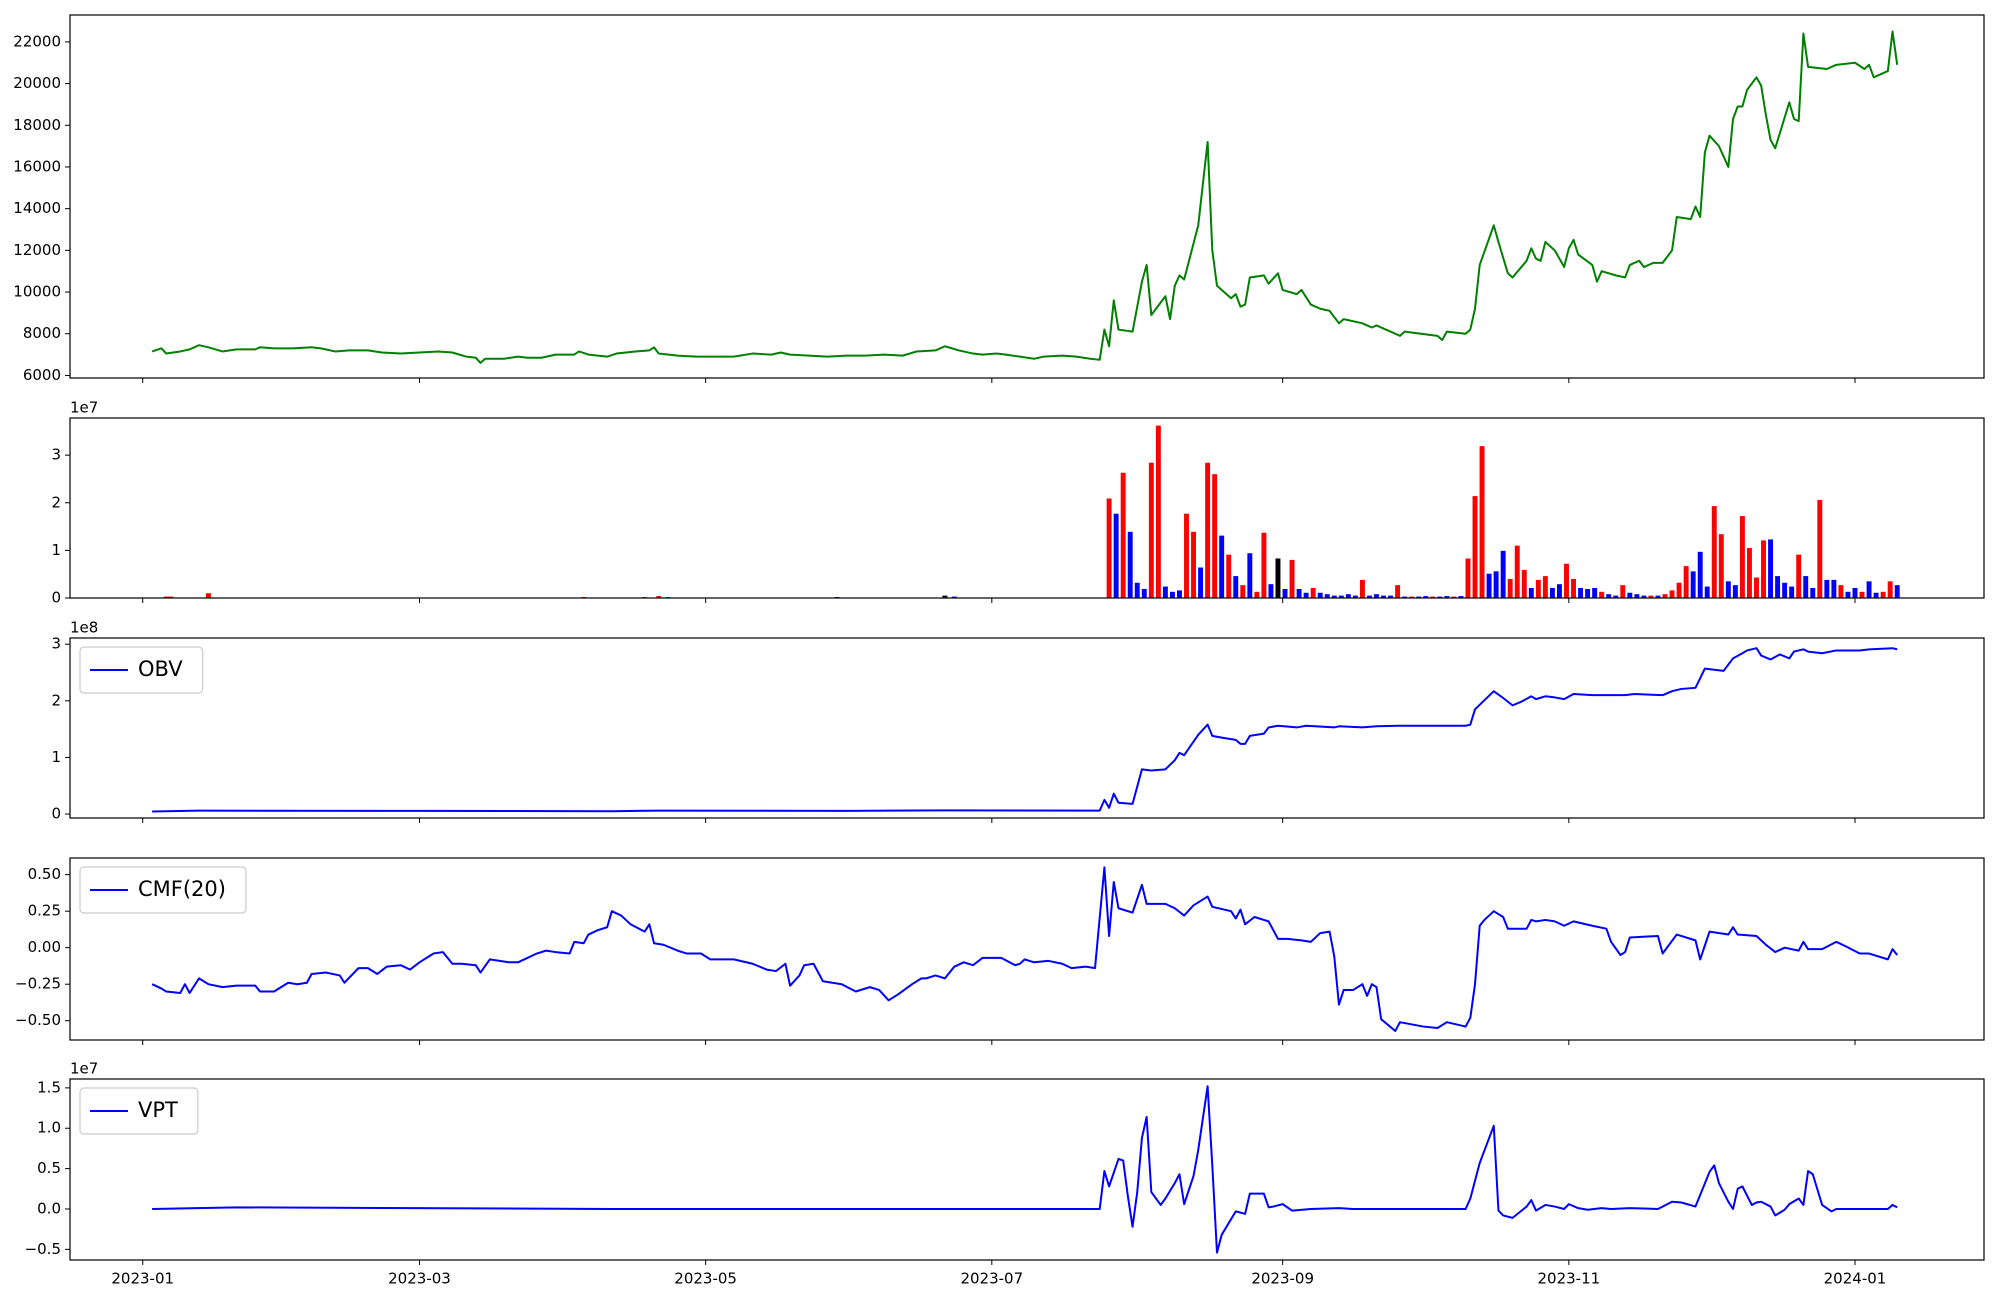 The image size is (2000, 1300). What do you see at coordinates (1855, 1279) in the screenshot?
I see `x-tick-label: 2024-01` at bounding box center [1855, 1279].